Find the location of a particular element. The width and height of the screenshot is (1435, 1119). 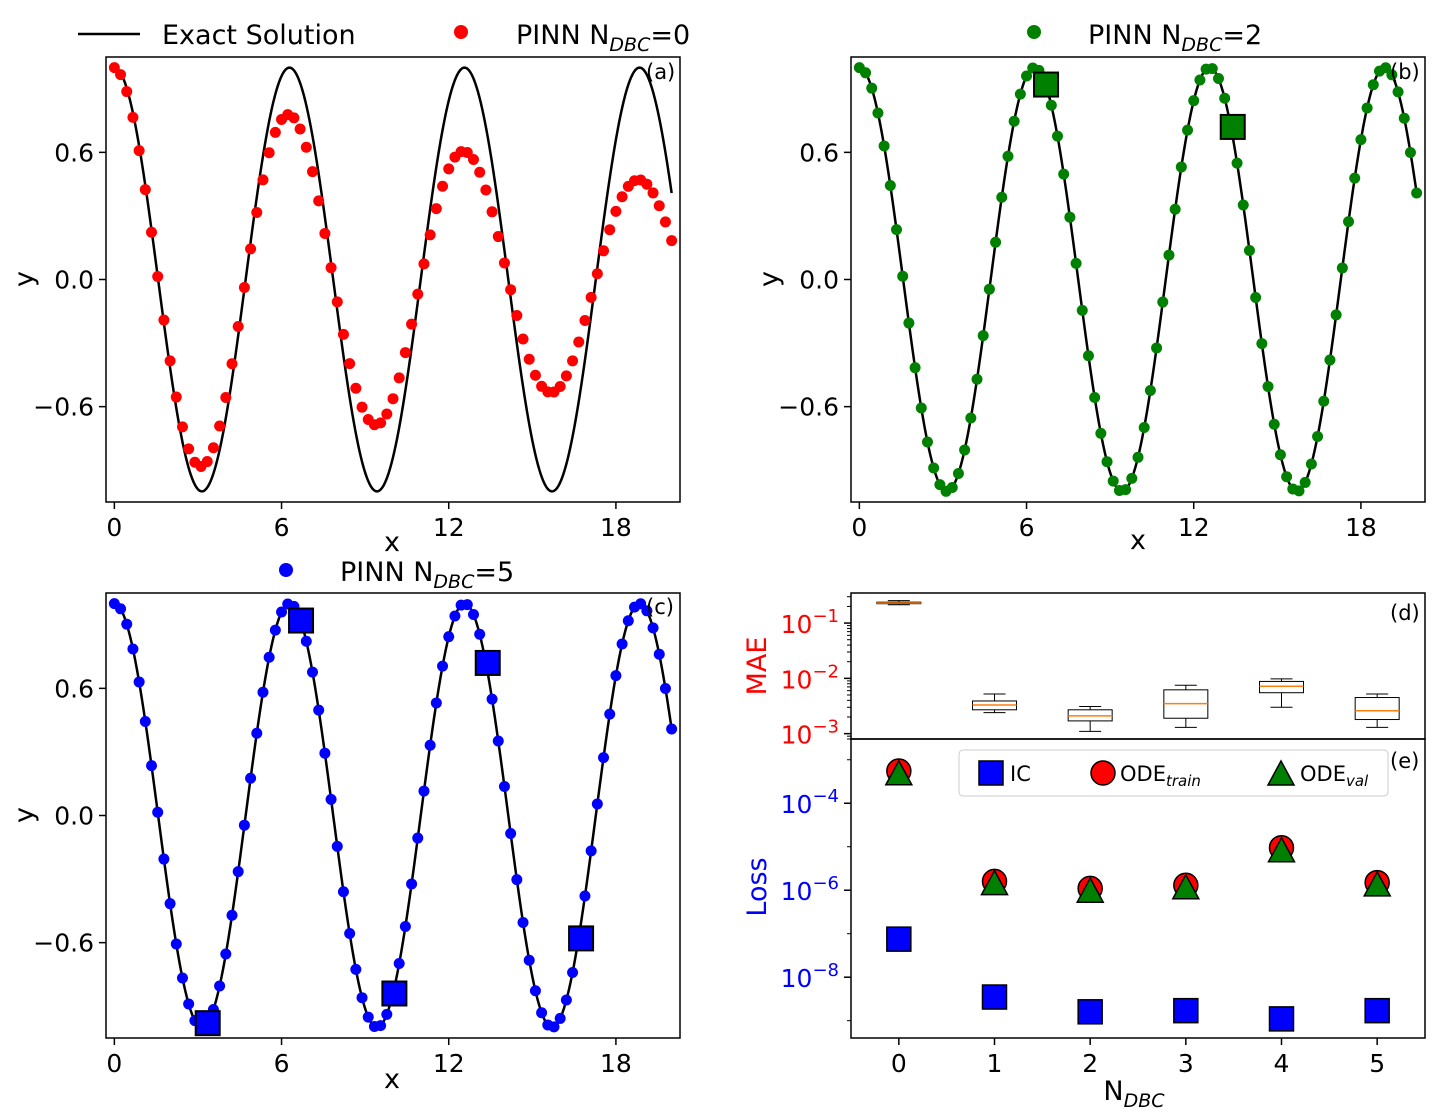

dbc-point is located at coordinates (207, 1023).